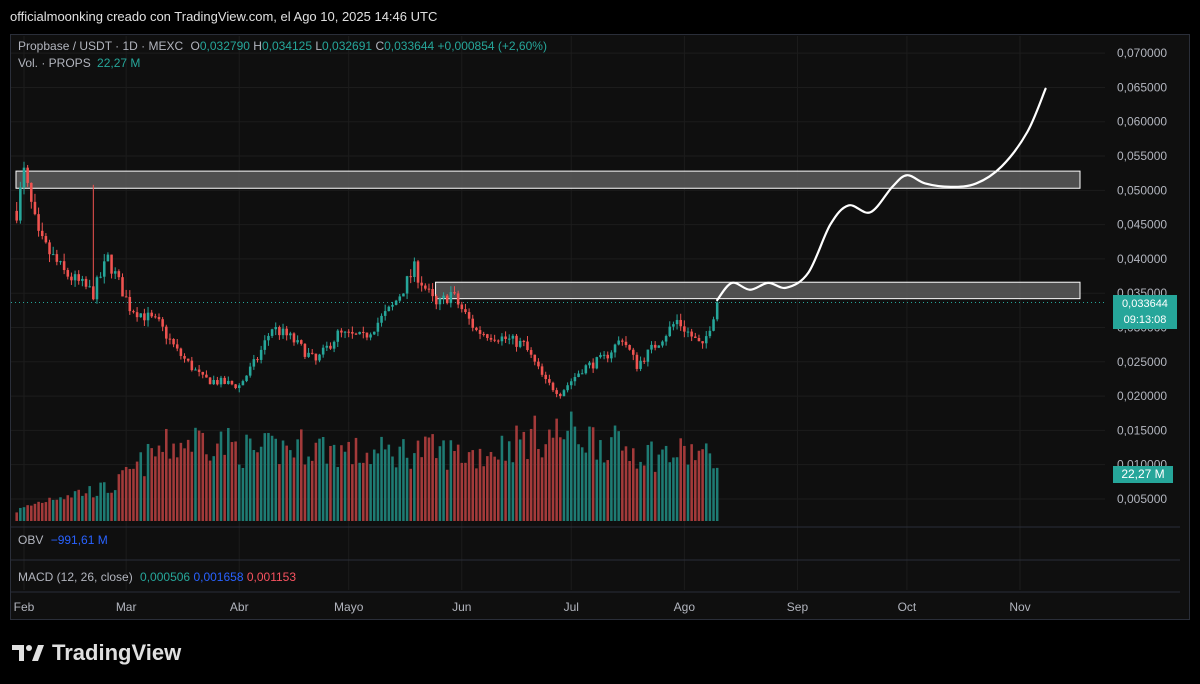 This screenshot has height=684, width=1200. What do you see at coordinates (1145, 320) in the screenshot?
I see `bar-countdown: 09:13:08` at bounding box center [1145, 320].